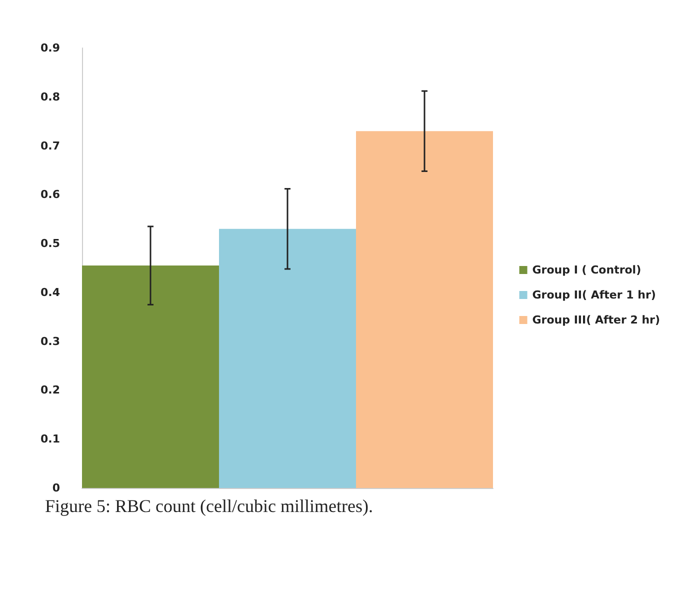 The image size is (675, 590). I want to click on y-tick-label: 0.3, so click(50, 341).